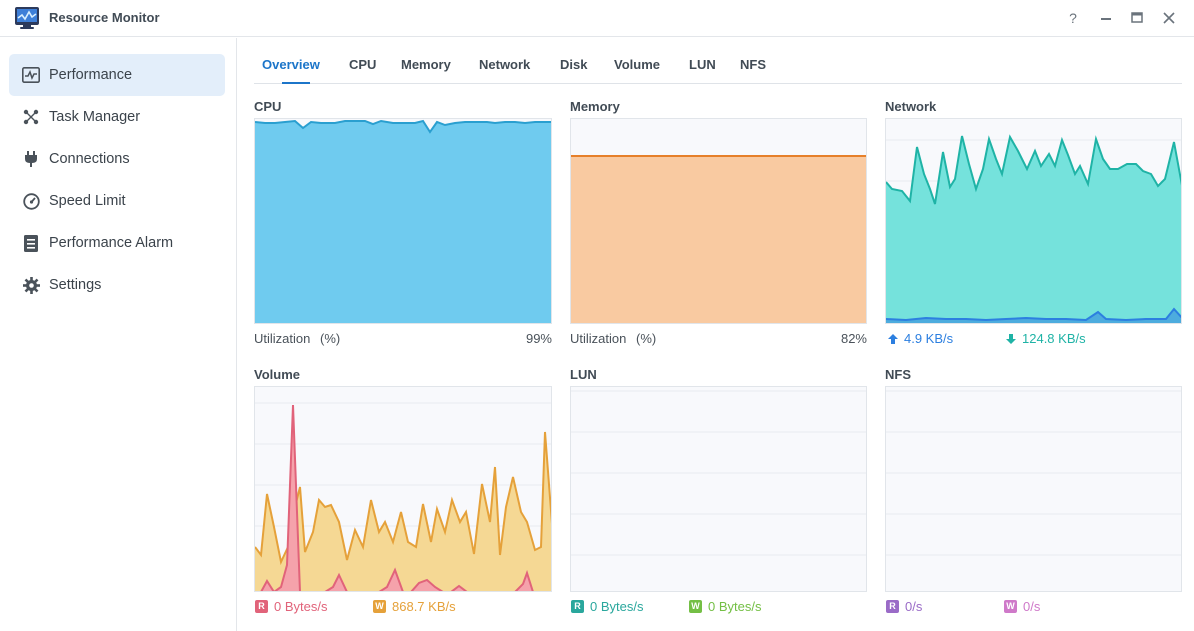  I want to click on lun-read-badge: R, so click(577, 606).